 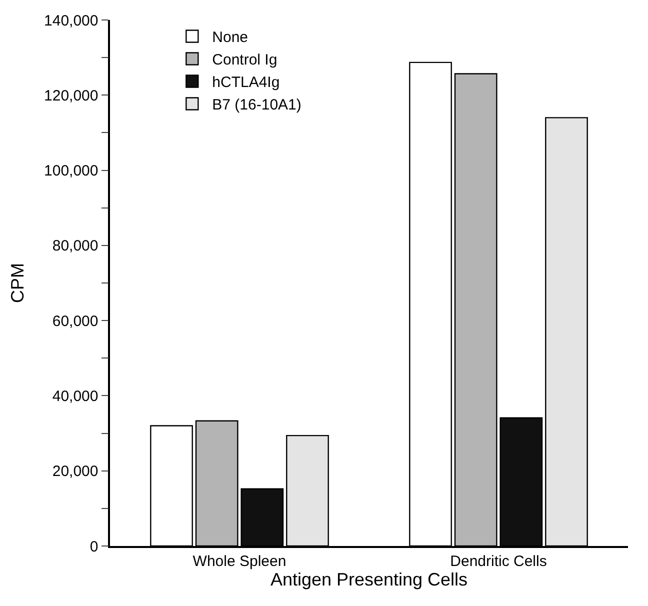 I want to click on y-axis-title: CPM, so click(x=18, y=283).